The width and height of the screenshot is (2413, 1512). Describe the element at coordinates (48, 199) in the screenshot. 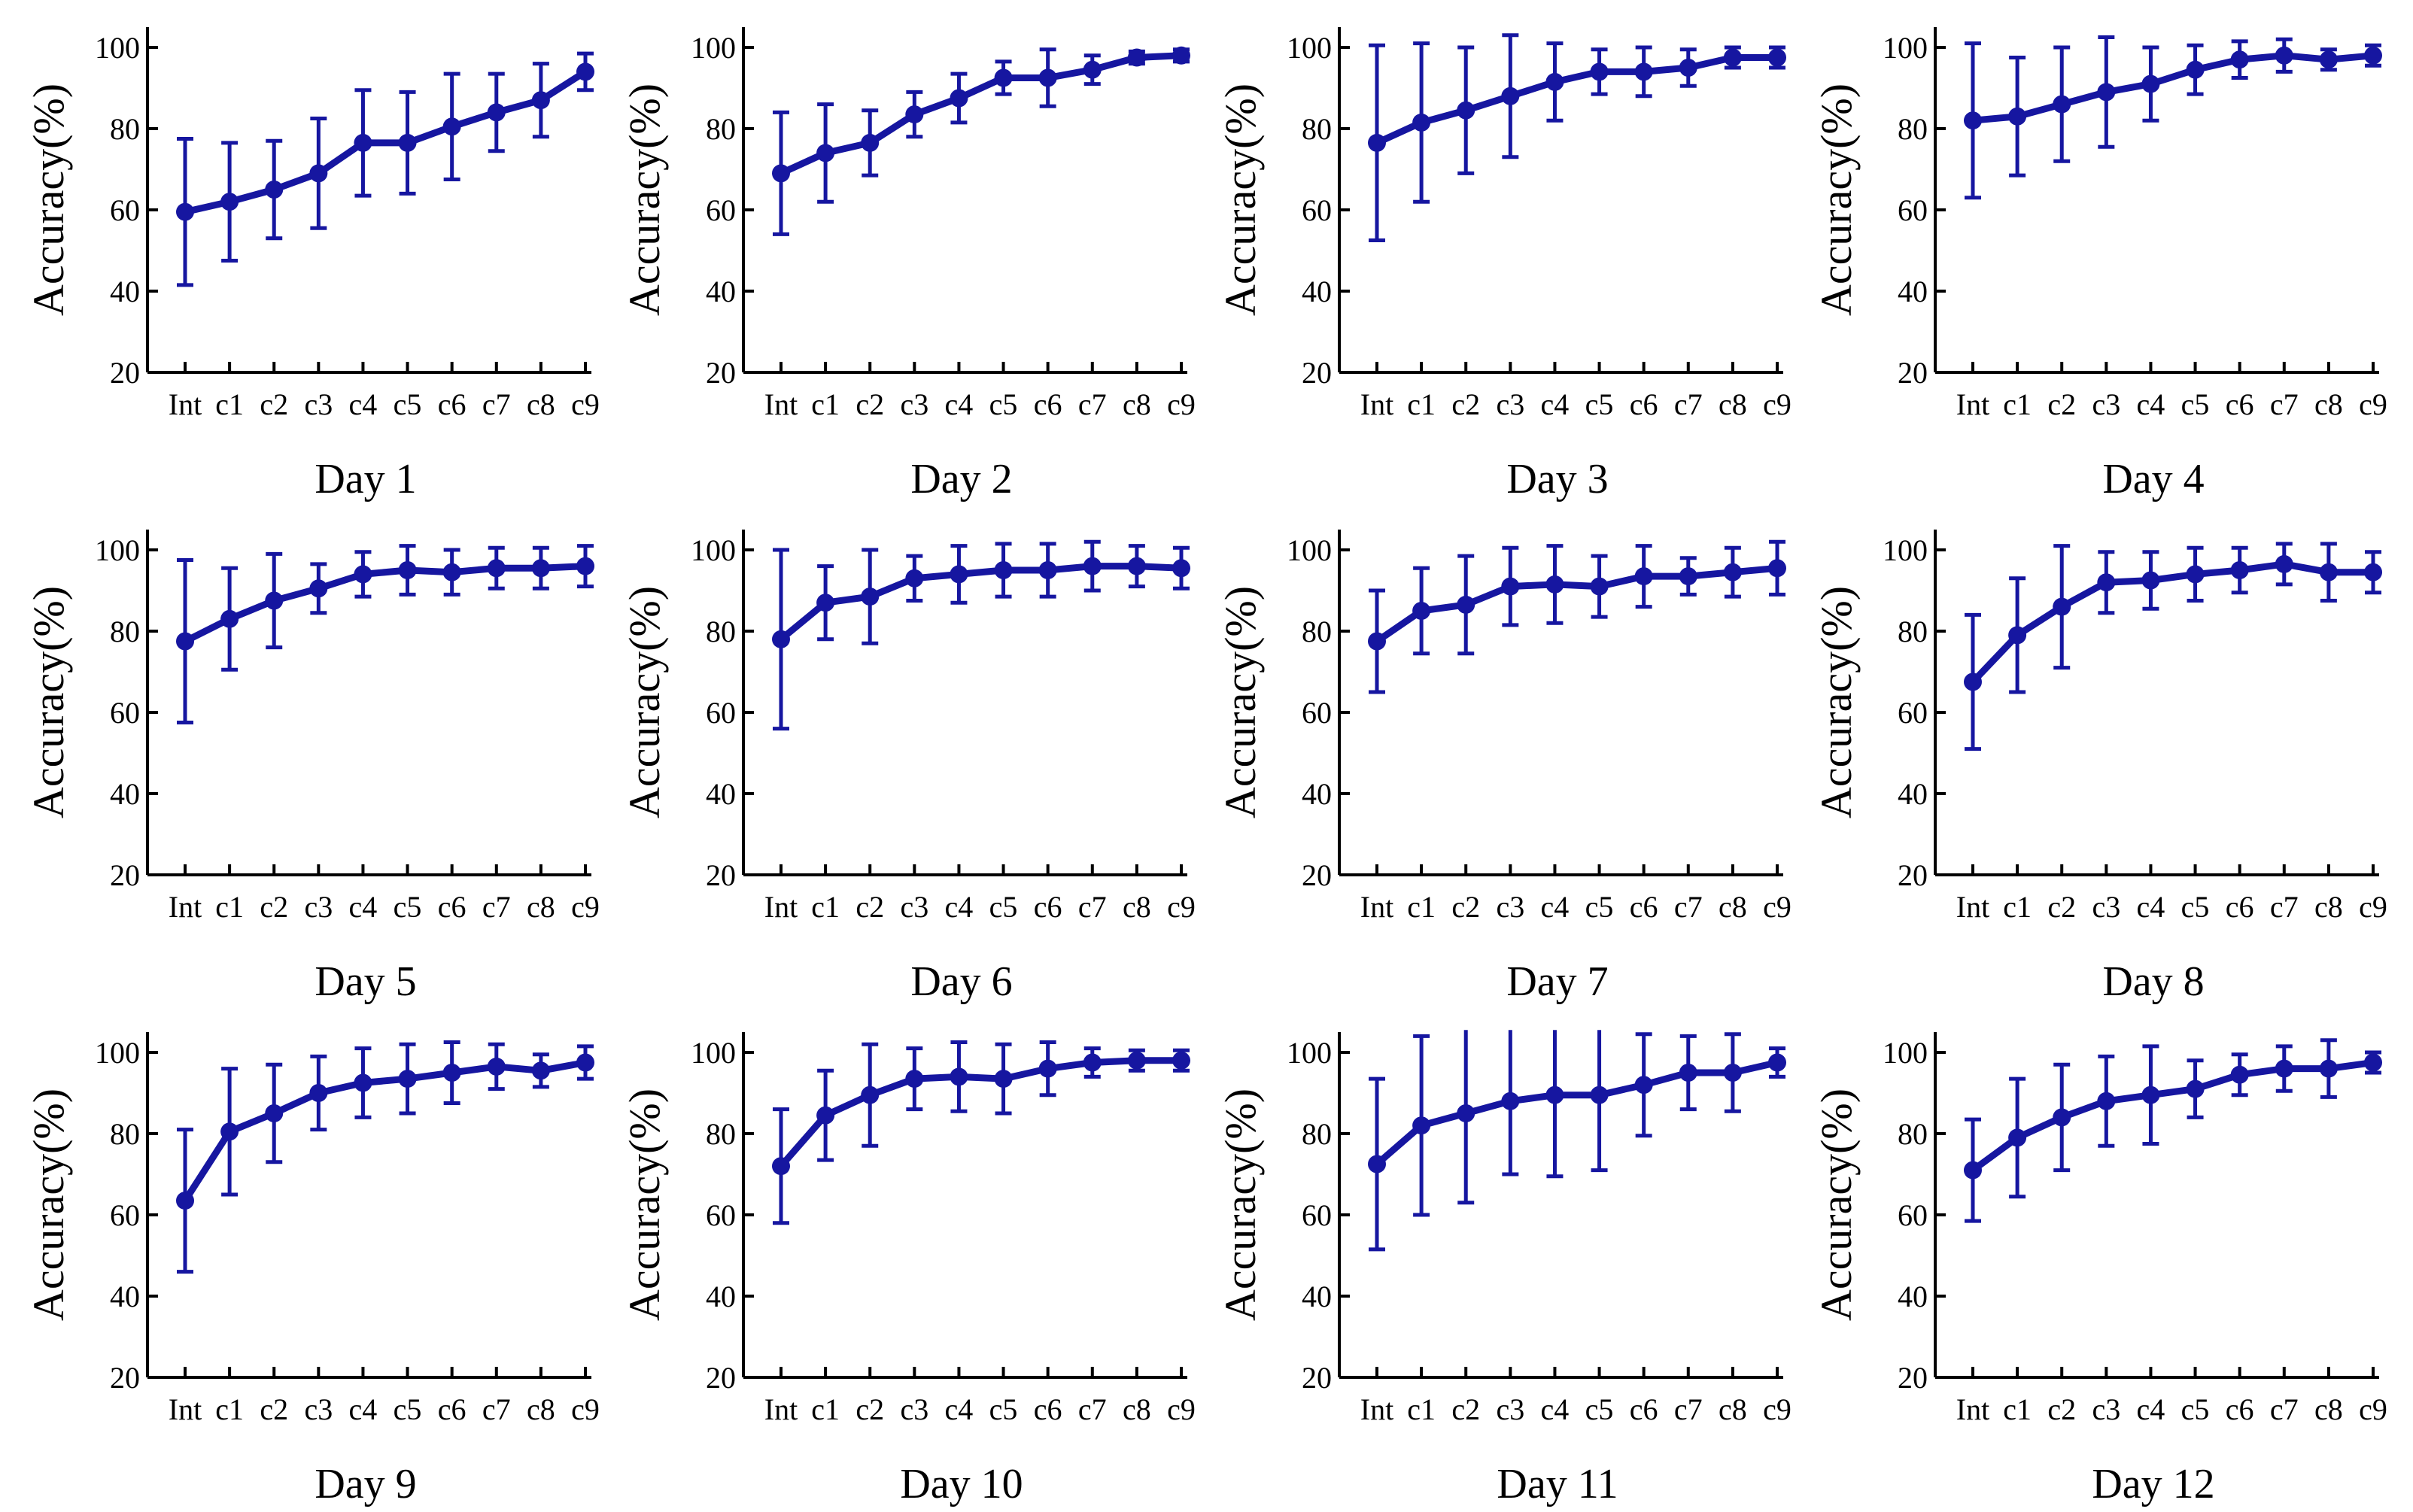

I see `y-axis-label: Accuracy(%)` at that location.